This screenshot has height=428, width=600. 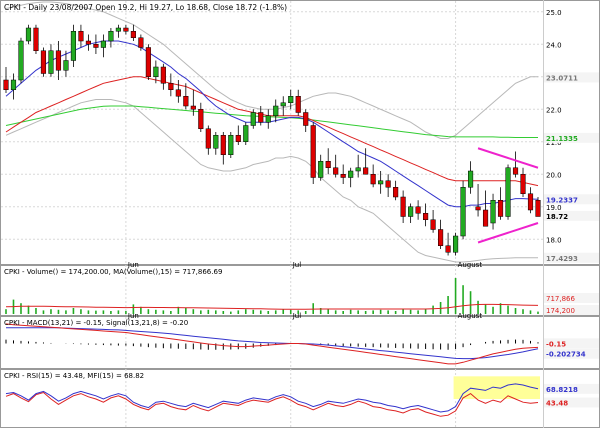 I want to click on volume-value-label: 174,200, so click(x=560, y=311).